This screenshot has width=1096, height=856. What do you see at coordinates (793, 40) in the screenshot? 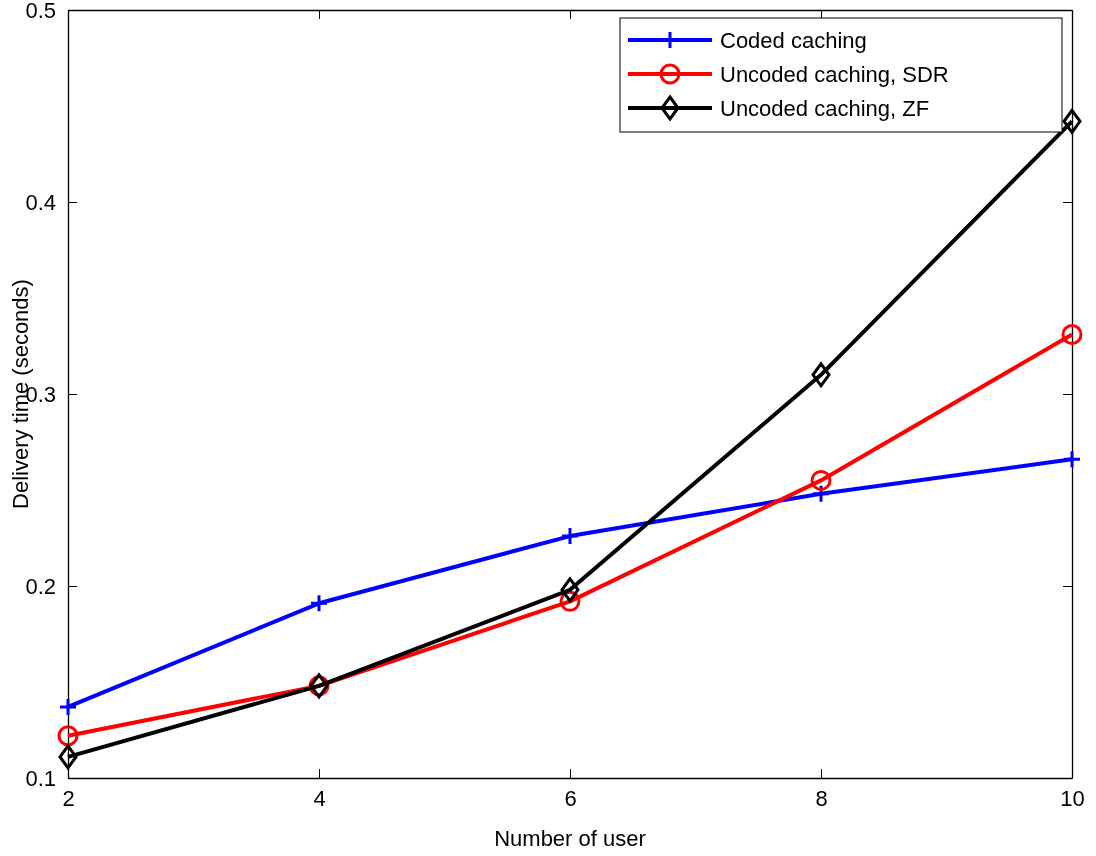
I see `legend-label: Coded caching` at bounding box center [793, 40].